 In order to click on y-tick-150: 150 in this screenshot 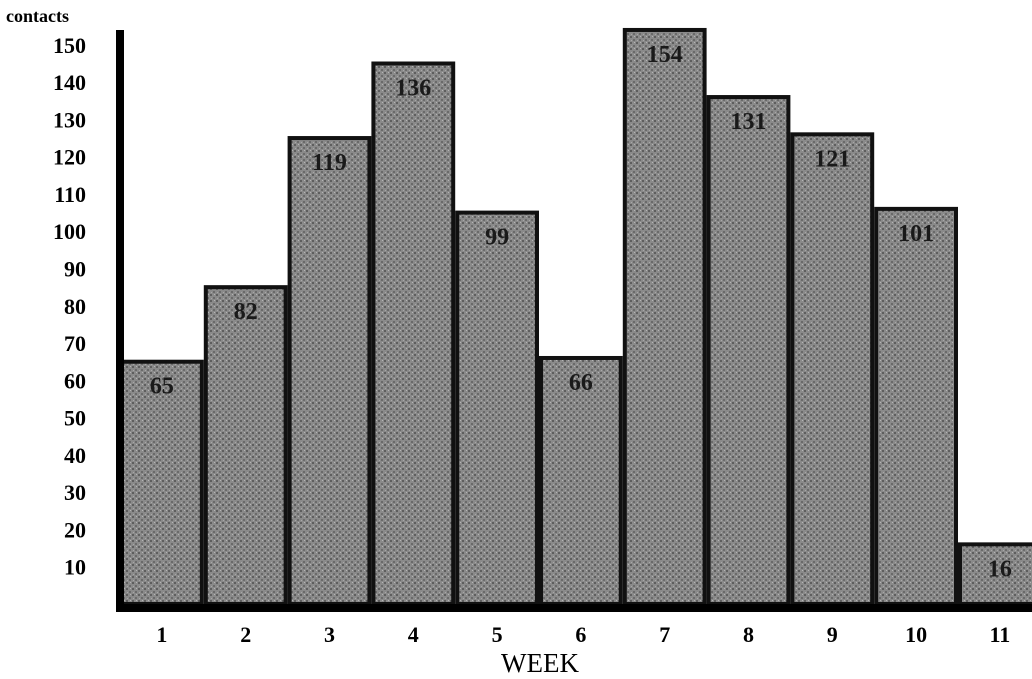, I will do `click(69, 45)`.